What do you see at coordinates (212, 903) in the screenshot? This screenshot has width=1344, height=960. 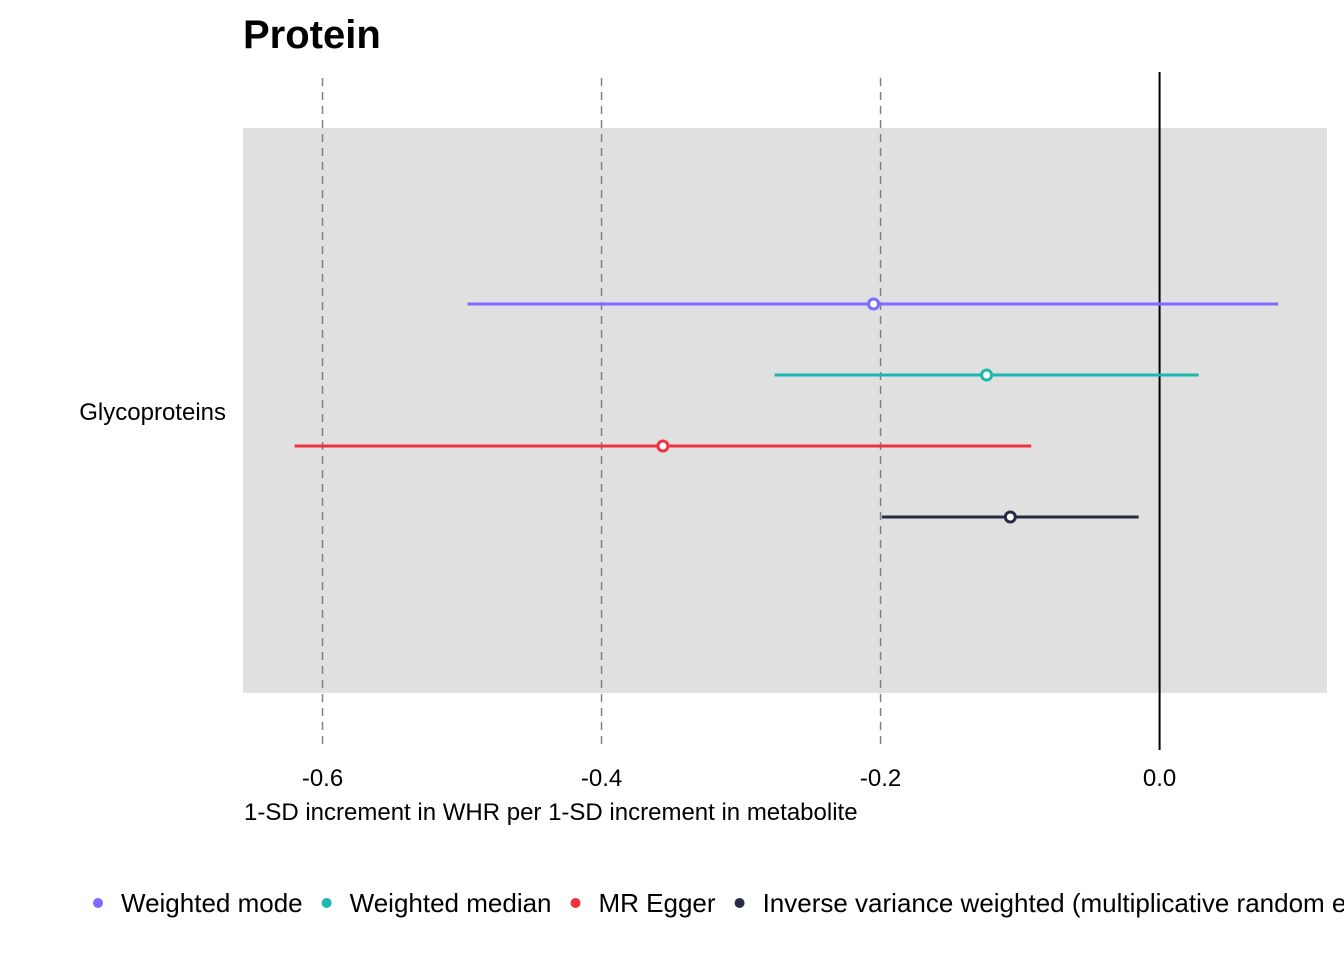 I see `legend-label: Weighted mode` at bounding box center [212, 903].